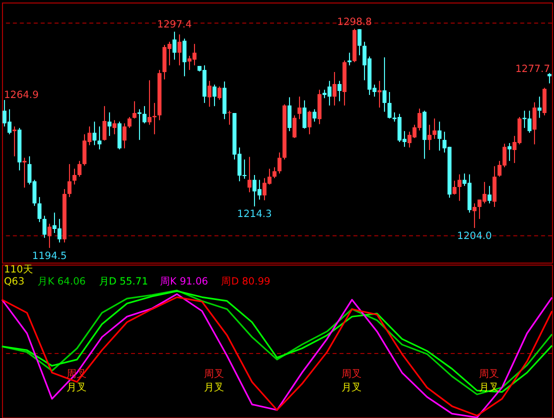  I want to click on series-label: 周K 91.06, so click(184, 282).